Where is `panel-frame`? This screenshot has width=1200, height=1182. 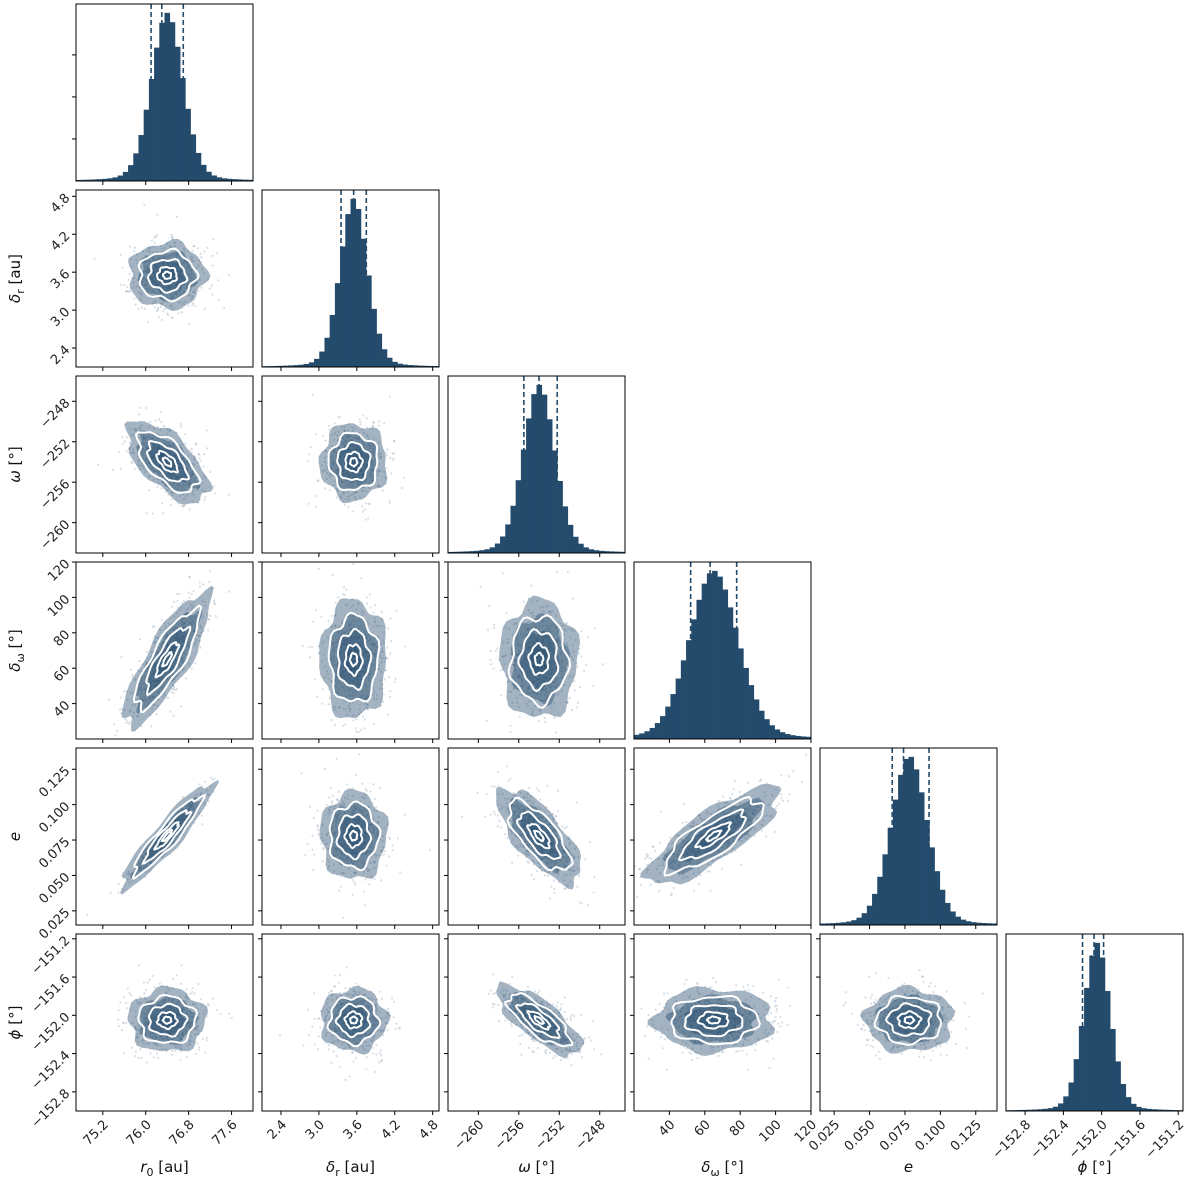 panel-frame is located at coordinates (164, 464).